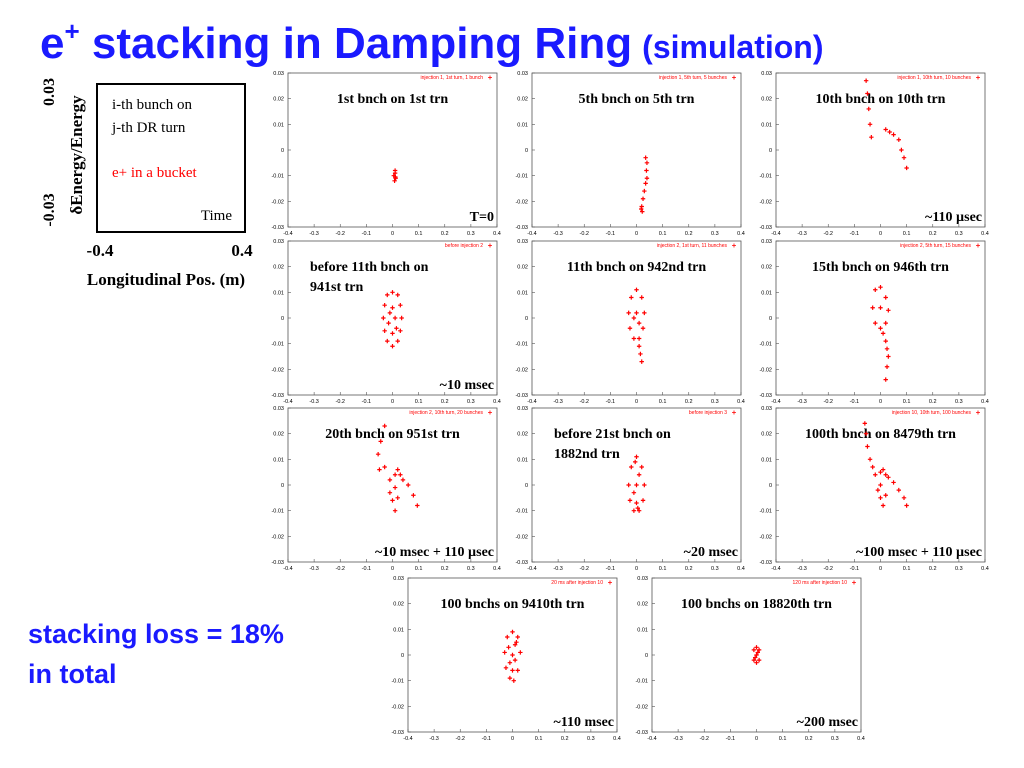  Describe the element at coordinates (820, 583) in the screenshot. I see `legend-label: 120 ms after injection 10` at that location.